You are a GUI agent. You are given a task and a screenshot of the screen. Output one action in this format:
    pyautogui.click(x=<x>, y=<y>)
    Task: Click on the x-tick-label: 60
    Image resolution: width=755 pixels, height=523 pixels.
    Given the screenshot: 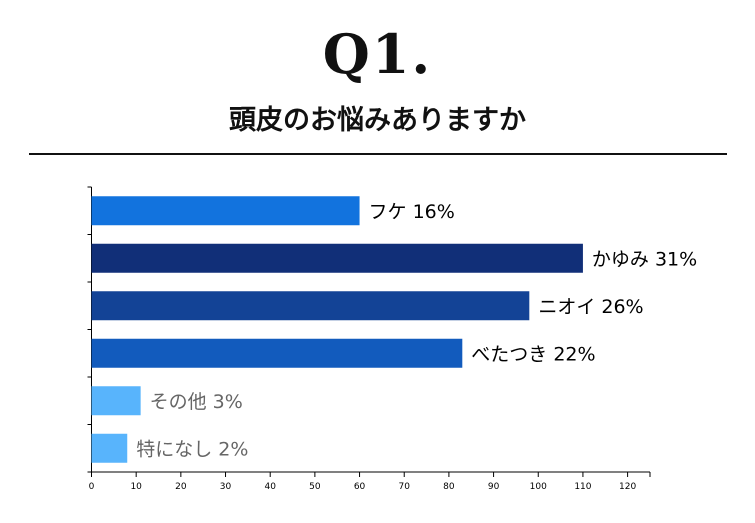 What is the action you would take?
    pyautogui.click(x=360, y=487)
    